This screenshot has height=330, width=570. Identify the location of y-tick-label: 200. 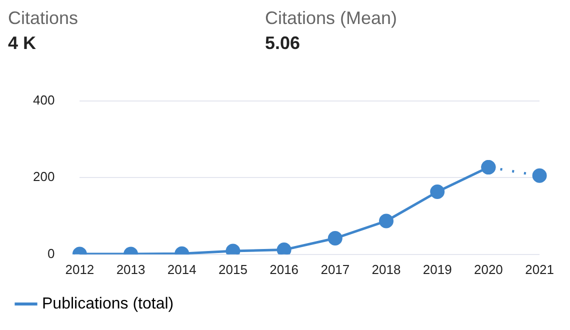
(43, 176).